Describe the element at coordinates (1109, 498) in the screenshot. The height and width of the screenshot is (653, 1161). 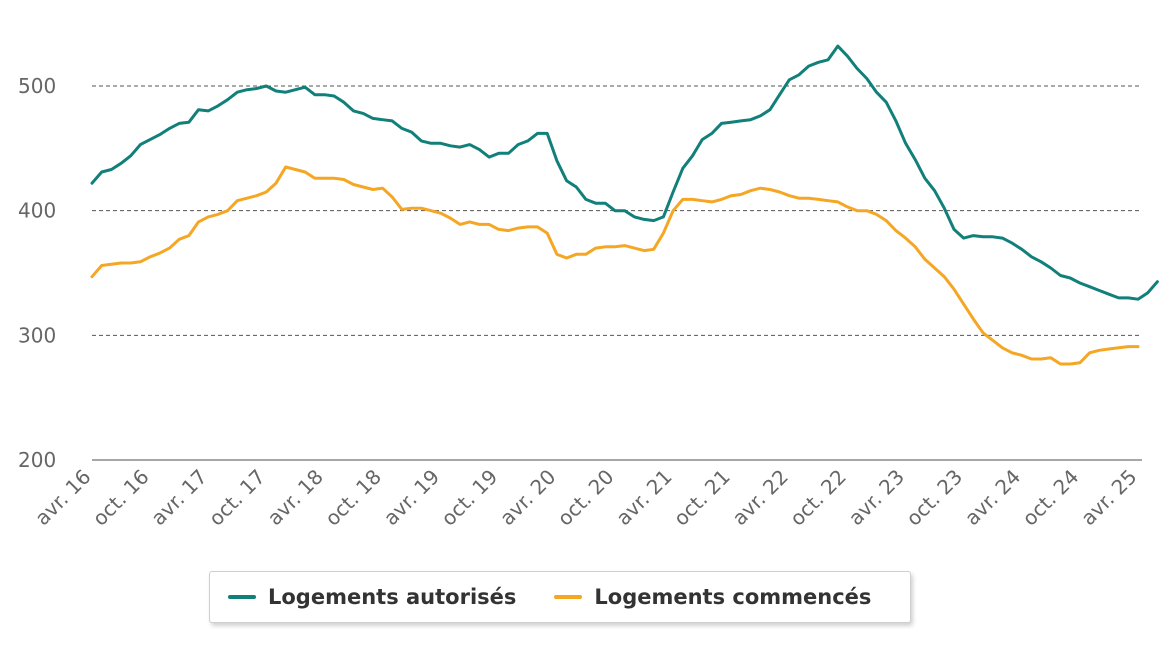
I see `x-tick-label: avr. 25` at that location.